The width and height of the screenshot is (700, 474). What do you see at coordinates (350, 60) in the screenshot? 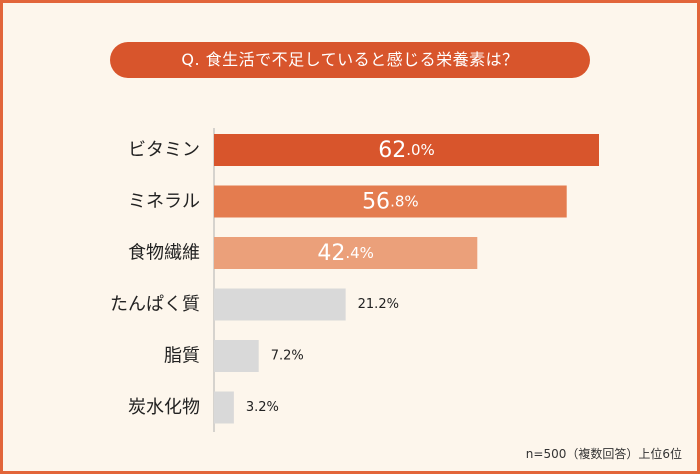
I see `chart-title: Q. 食生活で不足していると感じる栄養素は？` at bounding box center [350, 60].